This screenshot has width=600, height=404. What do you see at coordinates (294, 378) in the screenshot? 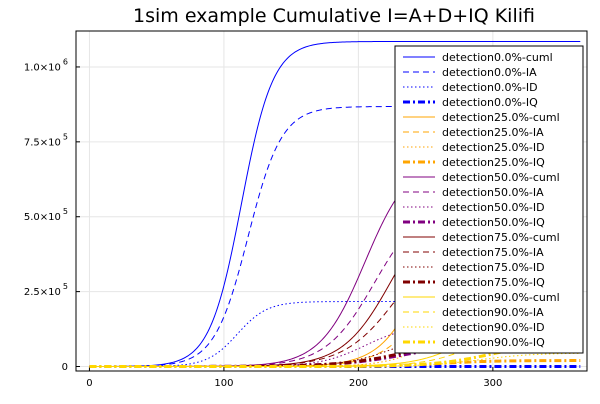
I see `x-axis: 0 100 200 300` at bounding box center [294, 378].